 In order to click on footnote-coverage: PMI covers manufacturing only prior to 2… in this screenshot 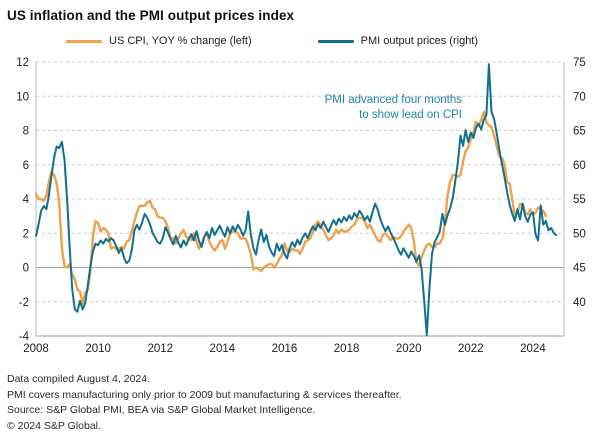, I will do `click(204, 394)`.